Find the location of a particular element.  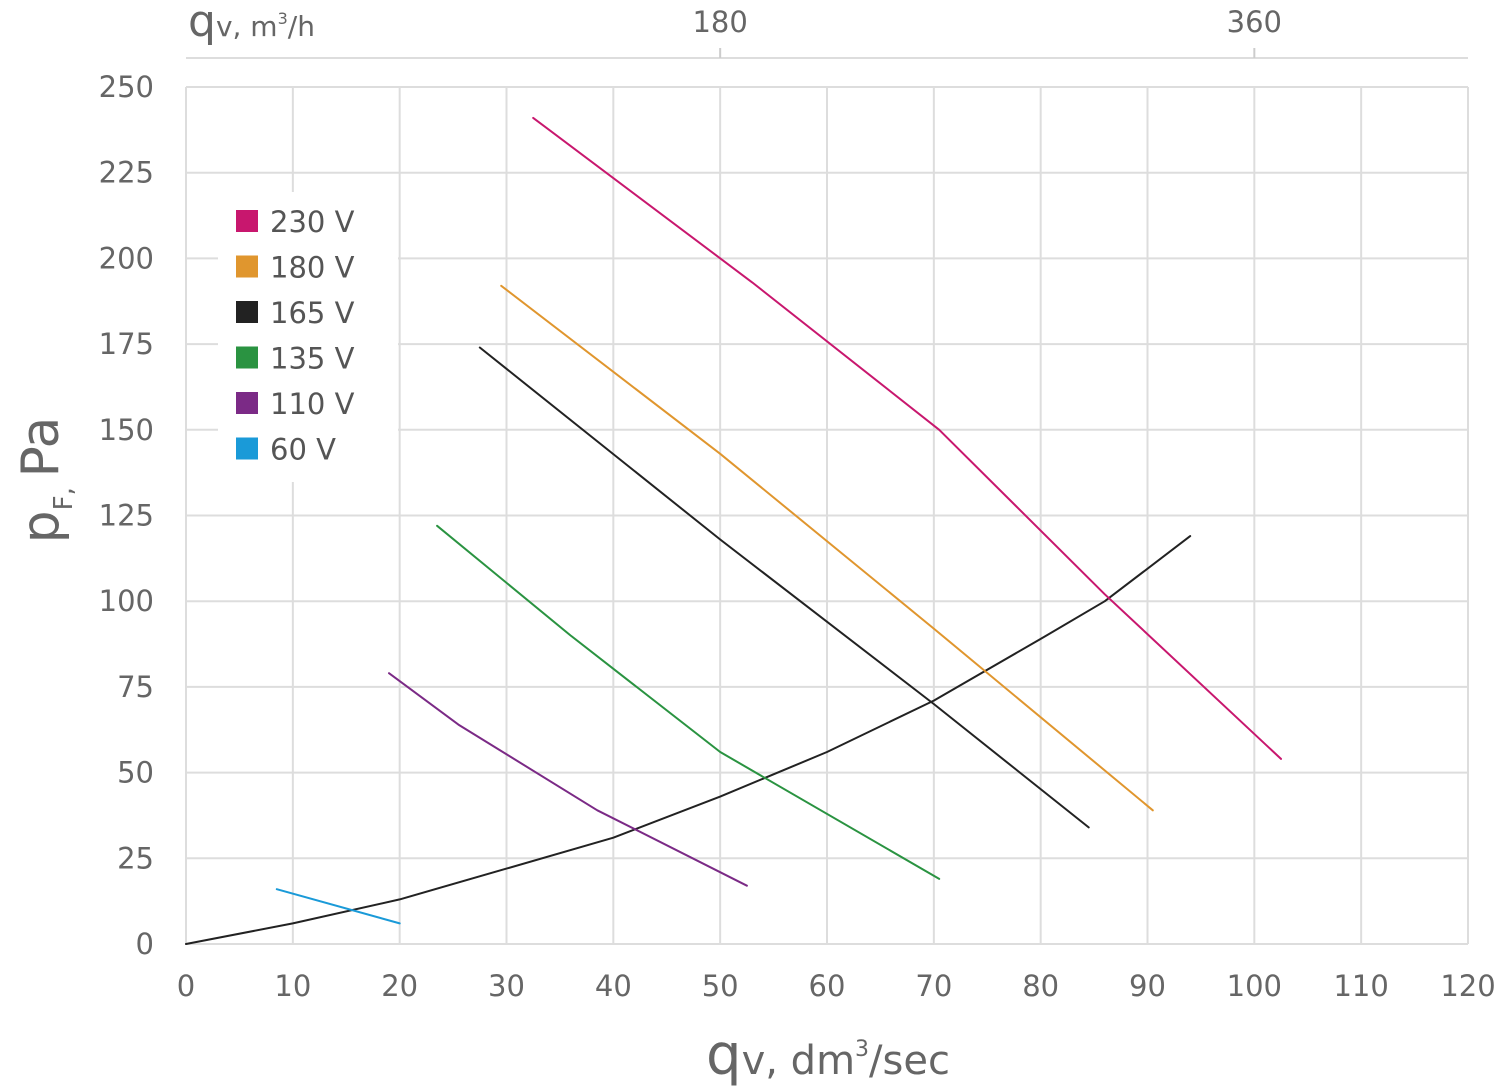

top-axis-title-q: q is located at coordinates (202, 23).